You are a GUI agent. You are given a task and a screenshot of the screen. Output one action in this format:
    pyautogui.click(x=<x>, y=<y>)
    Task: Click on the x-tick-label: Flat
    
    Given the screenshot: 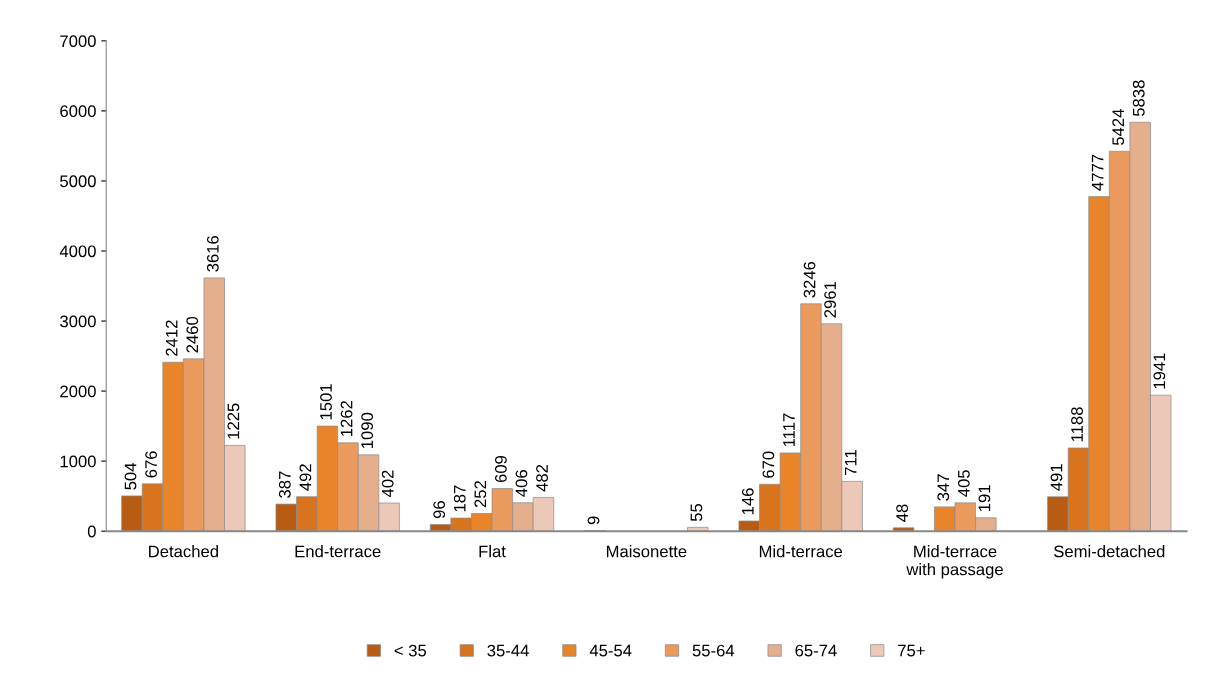 What is the action you would take?
    pyautogui.click(x=492, y=551)
    